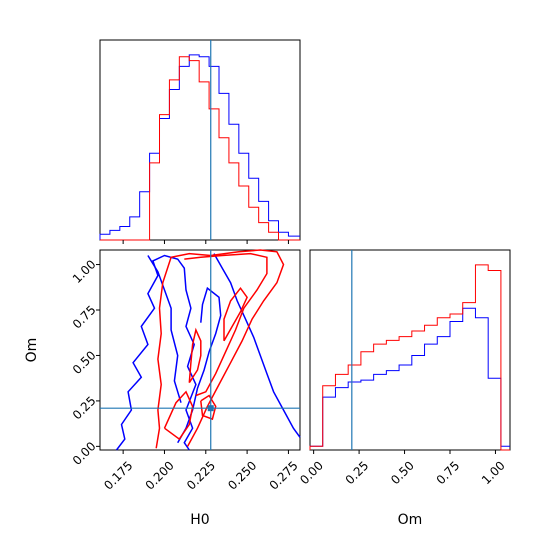 Image resolution: width=550 pixels, height=550 pixels. What do you see at coordinates (32, 350) in the screenshot?
I see `y-axis-label-om: Om` at bounding box center [32, 350].